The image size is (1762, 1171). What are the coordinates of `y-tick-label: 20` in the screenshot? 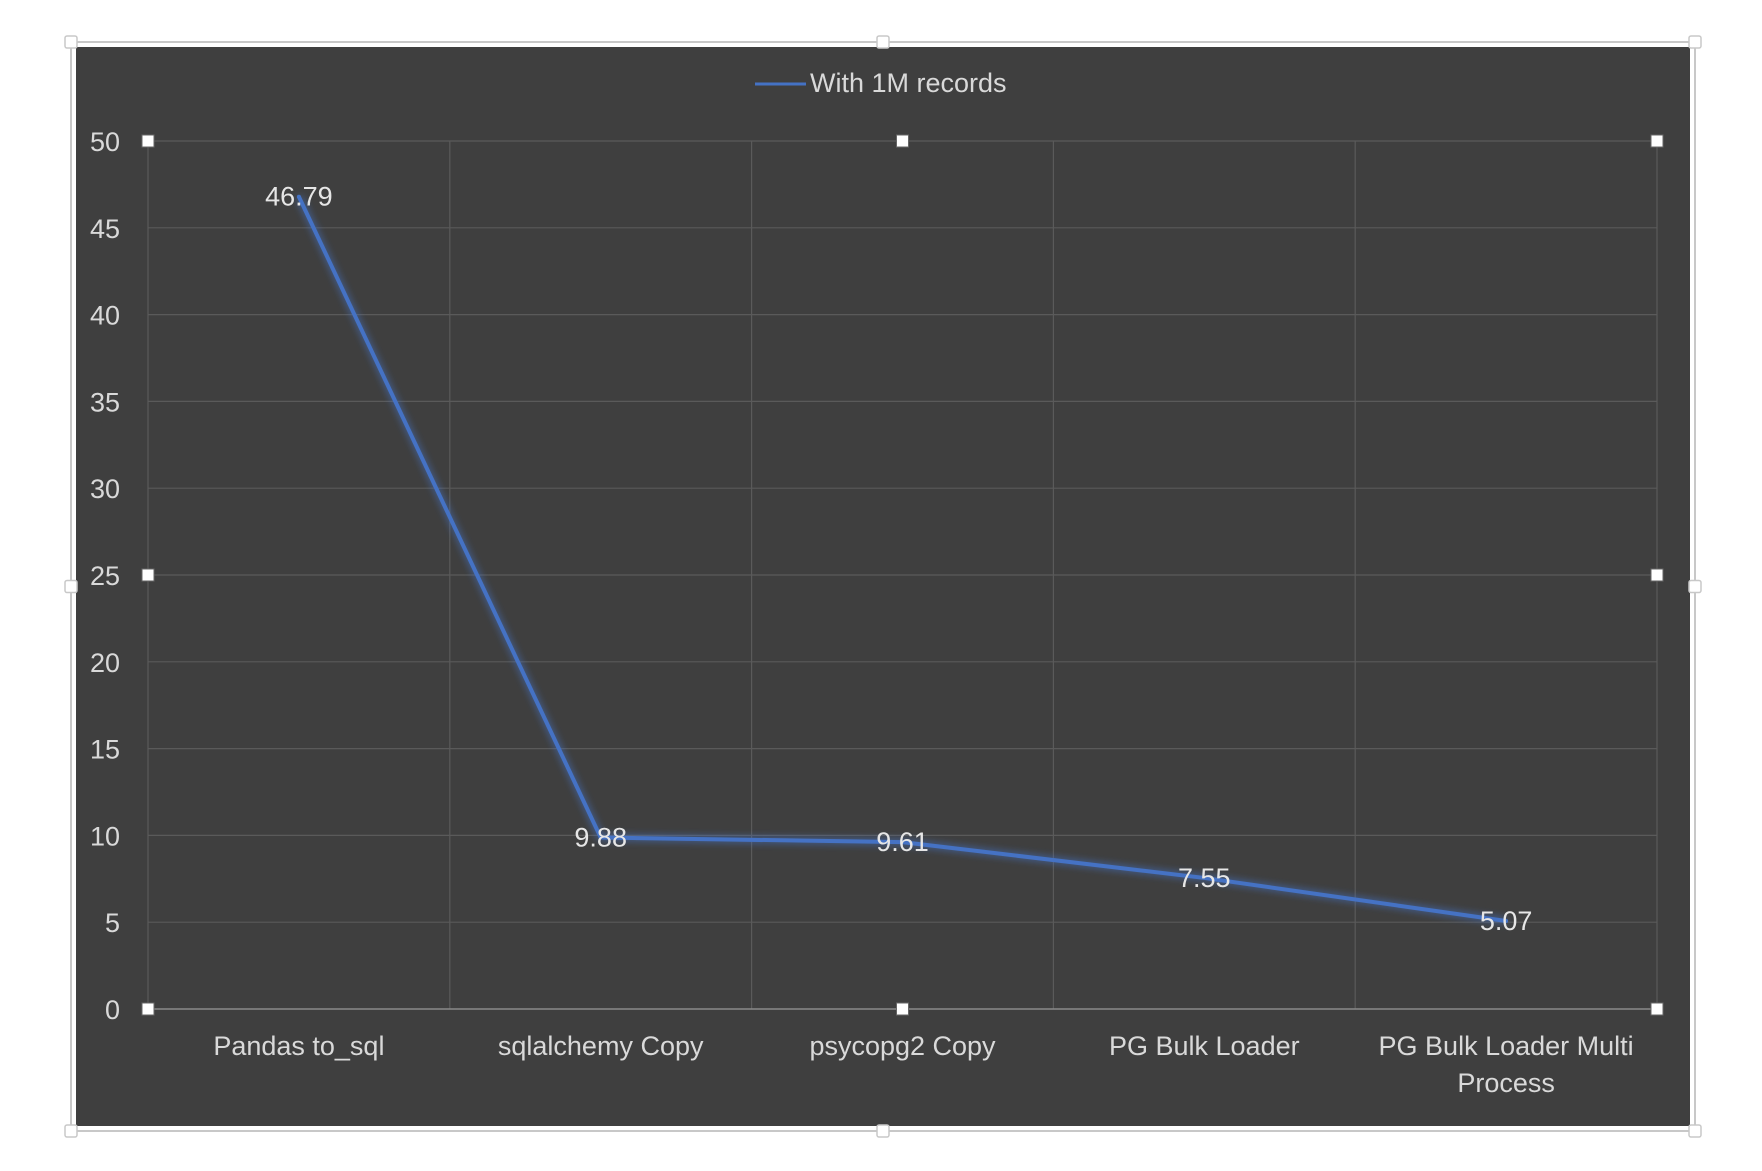 It's located at (105, 663).